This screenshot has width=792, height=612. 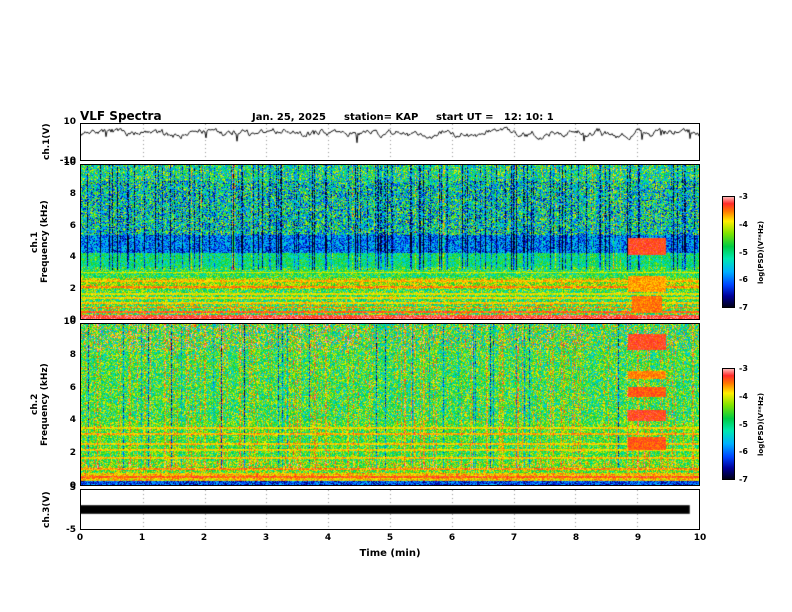 I want to click on time-axis-ticks: 0 1 2 3 4 5 6 7 8 9 10, so click(x=390, y=538).